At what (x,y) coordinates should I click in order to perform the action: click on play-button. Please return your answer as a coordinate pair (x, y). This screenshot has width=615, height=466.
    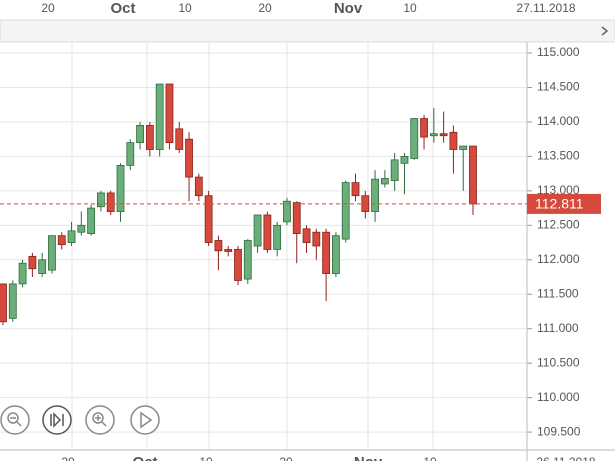
    Looking at the image, I should click on (145, 420).